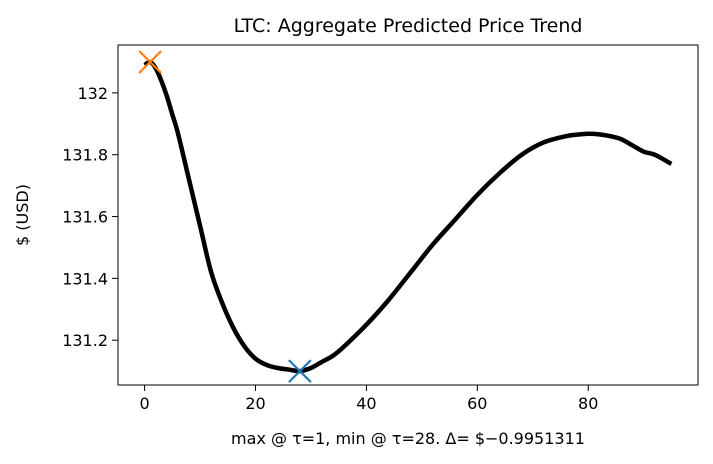  I want to click on chart-title: LTC: Aggregate Predicted Price Trend, so click(408, 26).